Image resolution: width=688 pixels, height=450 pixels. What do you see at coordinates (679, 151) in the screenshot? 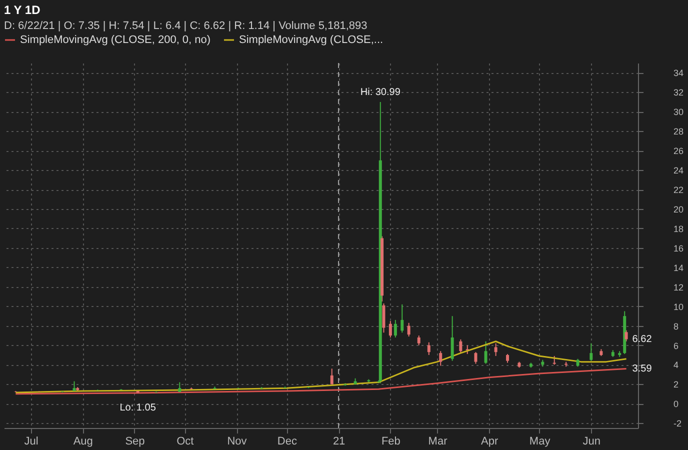
I see `y-tick-label: 26` at bounding box center [679, 151].